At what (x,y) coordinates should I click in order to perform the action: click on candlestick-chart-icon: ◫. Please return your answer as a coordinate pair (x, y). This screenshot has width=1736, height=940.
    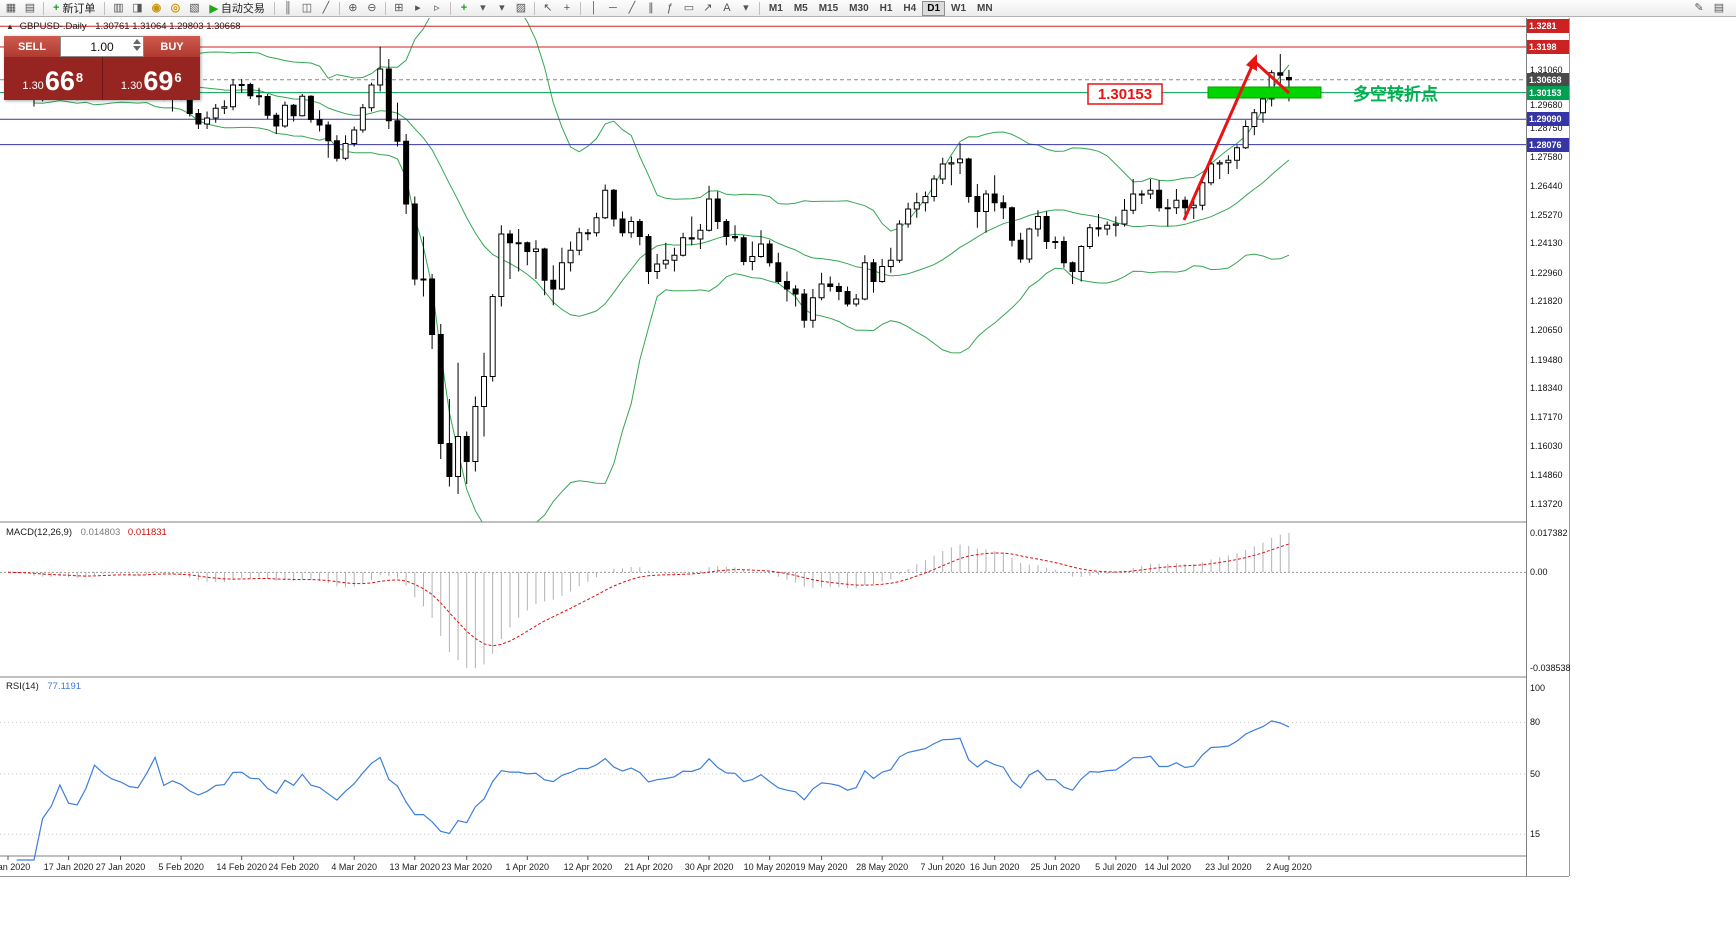
    Looking at the image, I should click on (307, 8).